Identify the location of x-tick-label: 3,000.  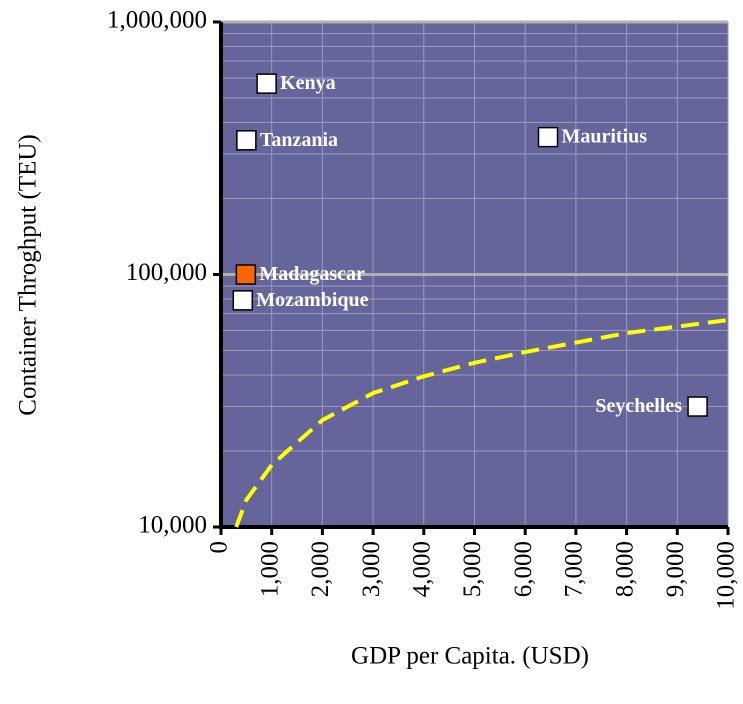
(371, 569).